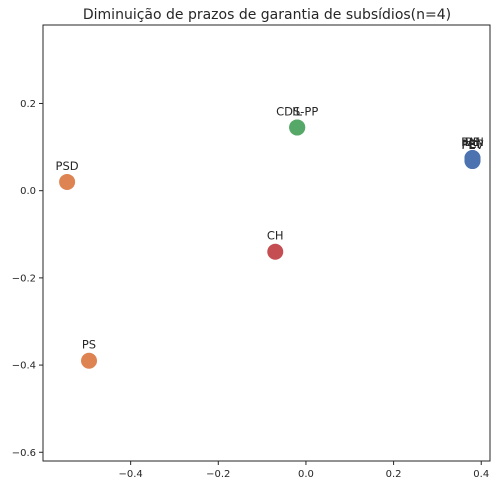 The image size is (496, 486). What do you see at coordinates (394, 474) in the screenshot?
I see `x-tick-label: 0.2` at bounding box center [394, 474].